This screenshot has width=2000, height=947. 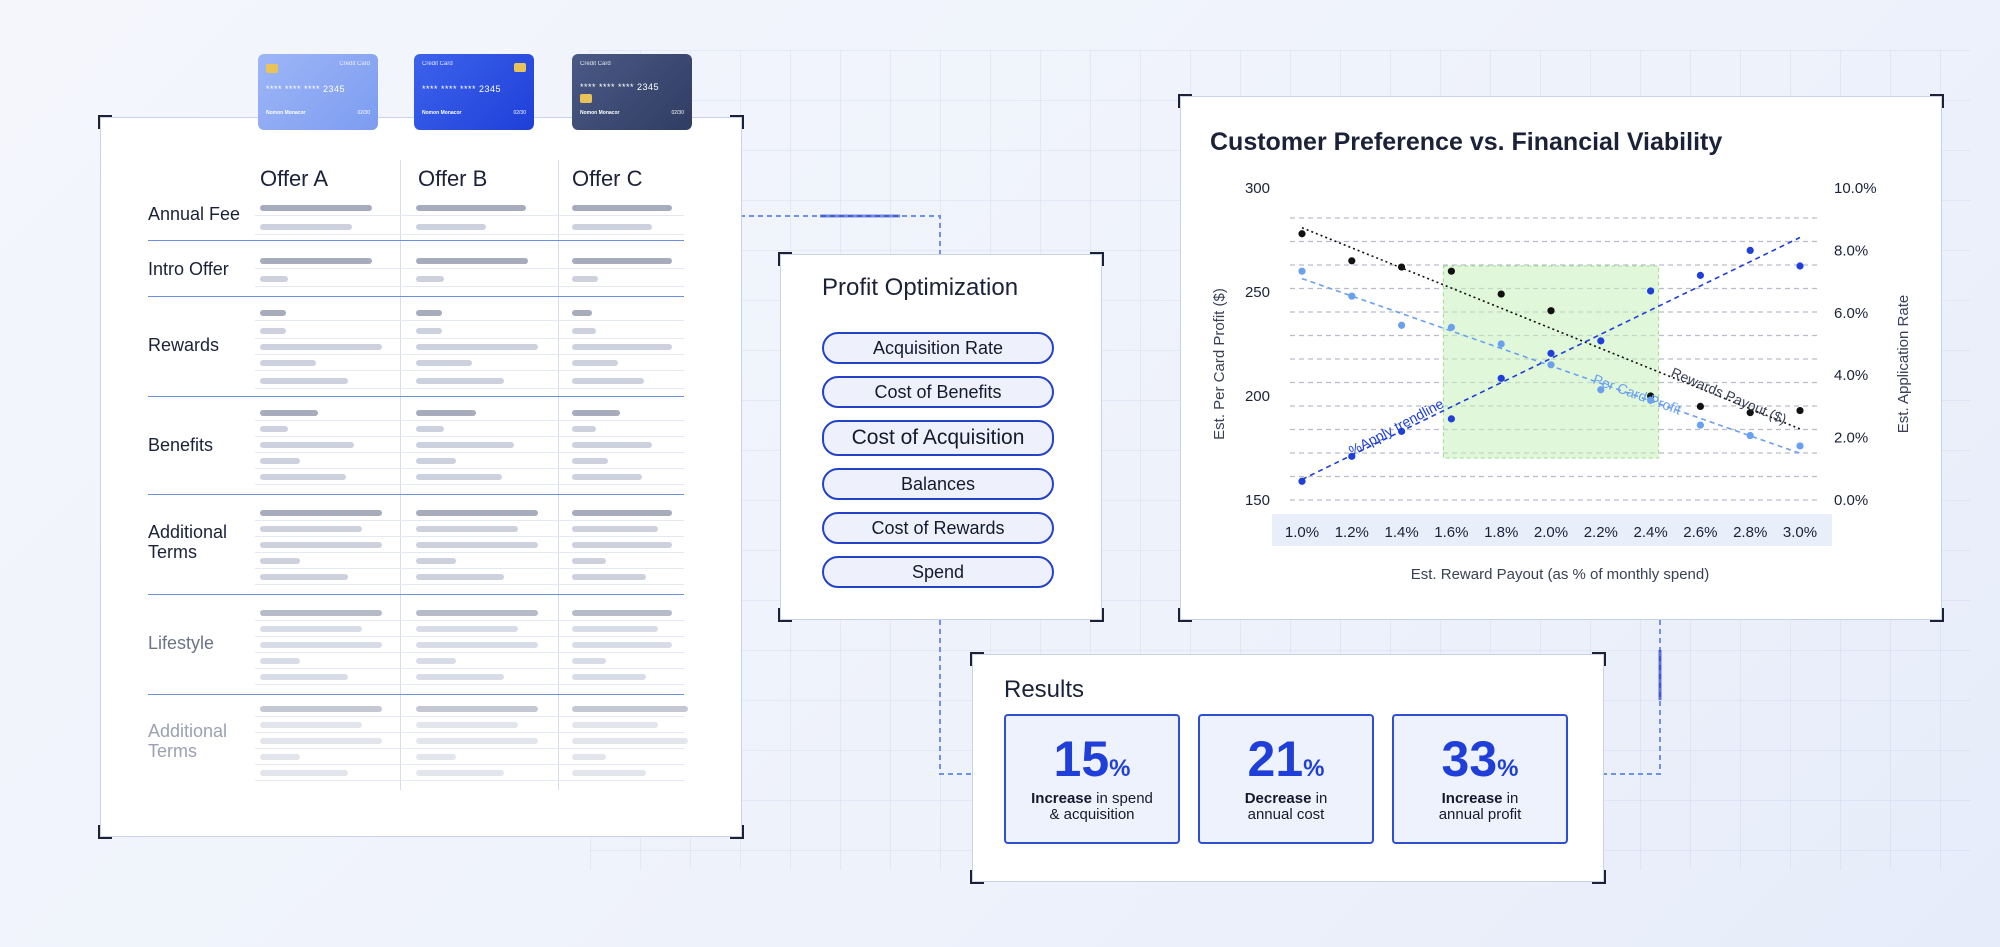 What do you see at coordinates (1700, 532) in the screenshot?
I see `x-tick-label: 2.6%` at bounding box center [1700, 532].